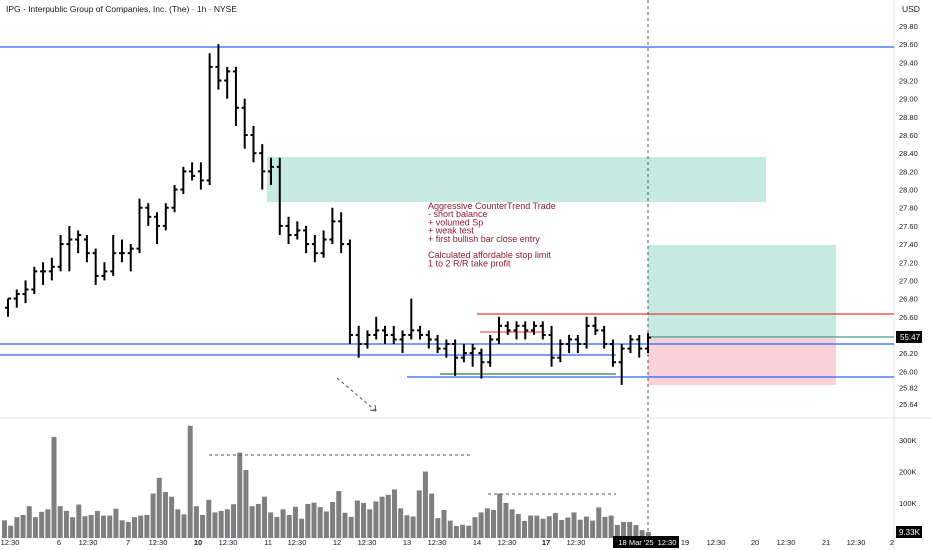  What do you see at coordinates (635, 542) in the screenshot?
I see `time-highlight-date: 18 Mar '25` at bounding box center [635, 542].